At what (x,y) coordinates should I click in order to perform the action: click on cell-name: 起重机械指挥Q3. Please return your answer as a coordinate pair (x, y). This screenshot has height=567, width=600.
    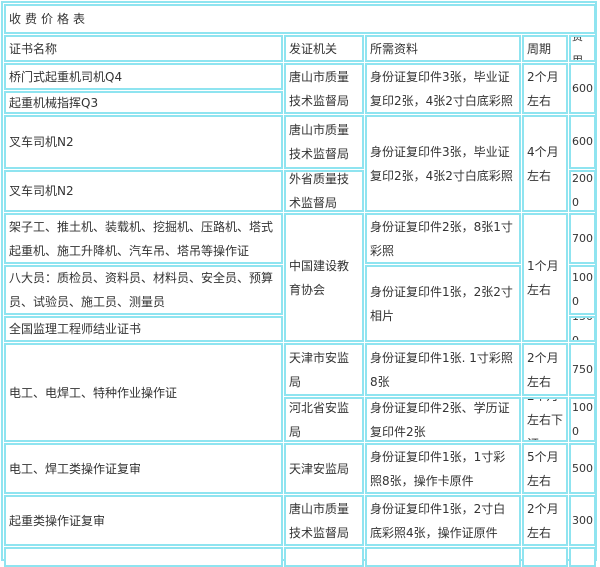
    Looking at the image, I should click on (143, 102).